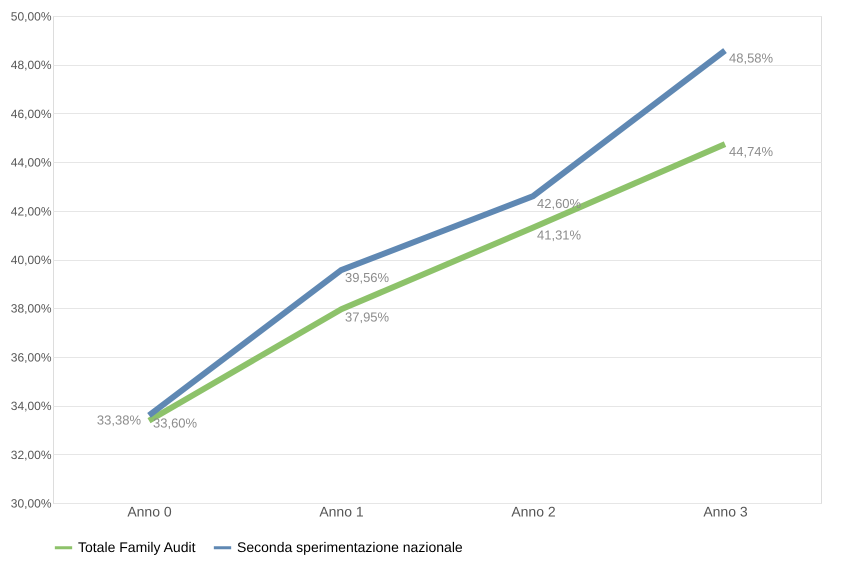 Image resolution: width=851 pixels, height=565 pixels. I want to click on y-tick-label: 34,00%, so click(31, 406).